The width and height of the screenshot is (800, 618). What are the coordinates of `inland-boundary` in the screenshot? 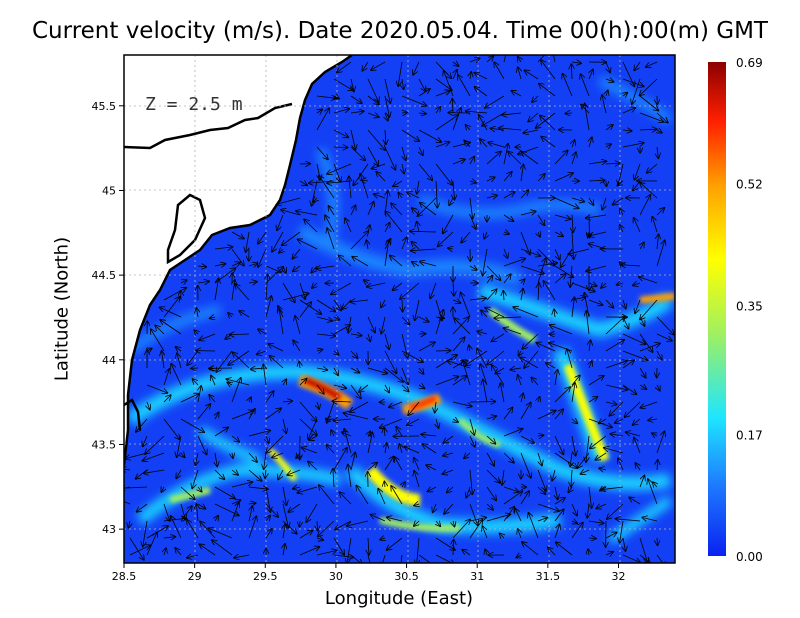 It's located at (186, 229).